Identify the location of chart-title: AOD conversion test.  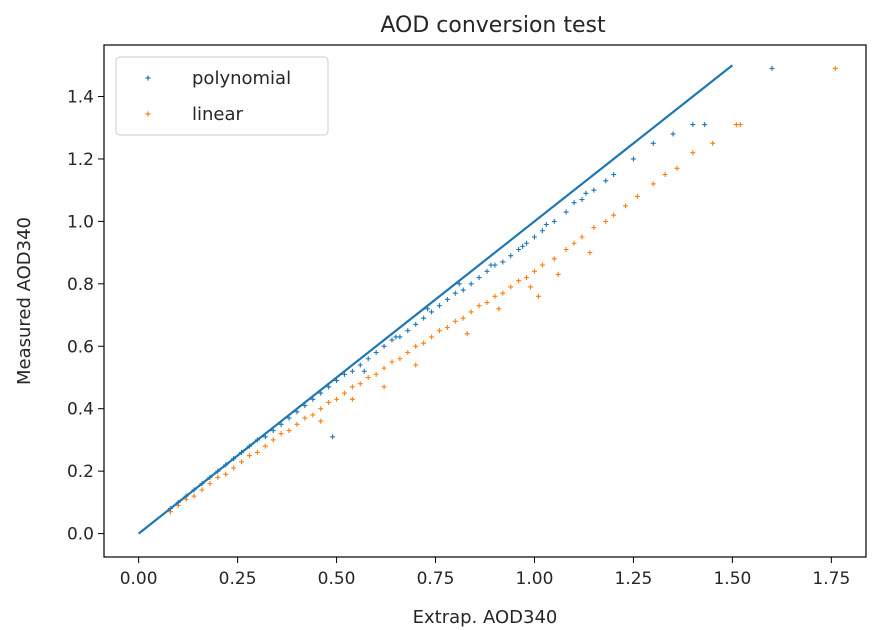
(493, 25).